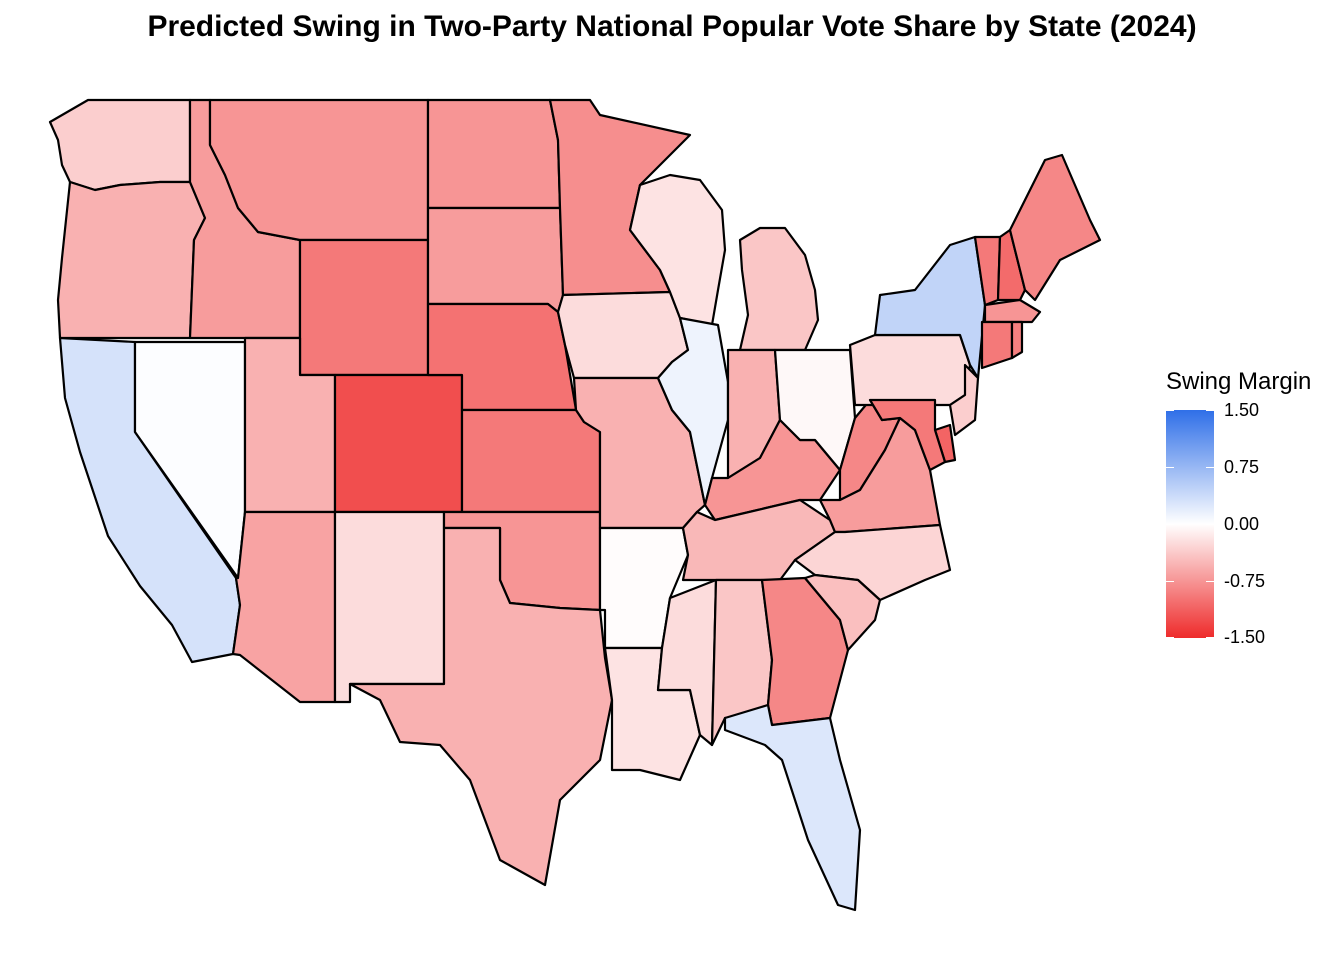 The height and width of the screenshot is (960, 1344). Describe the element at coordinates (1011, 265) in the screenshot. I see `state-nh` at that location.